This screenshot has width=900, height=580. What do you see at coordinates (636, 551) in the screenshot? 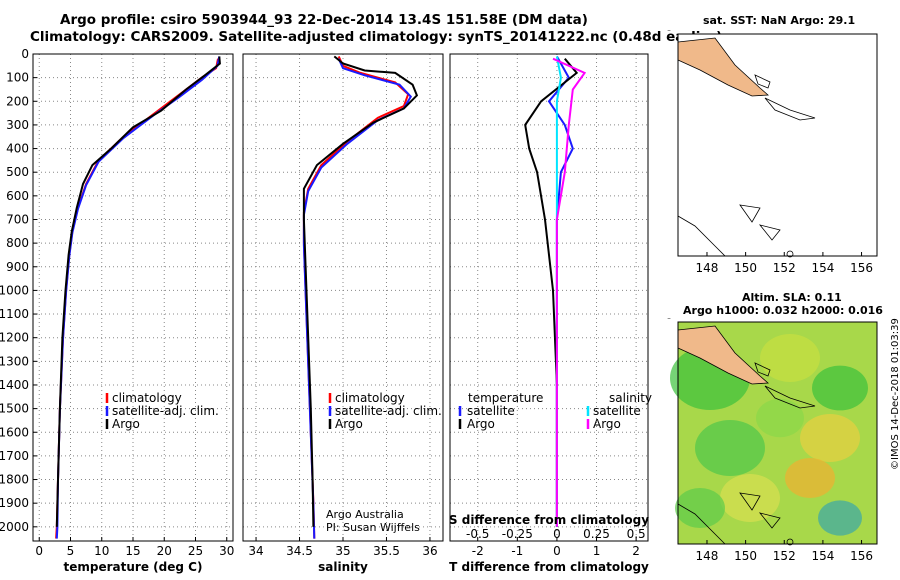
I see `x-tick-label: 2` at bounding box center [636, 551].